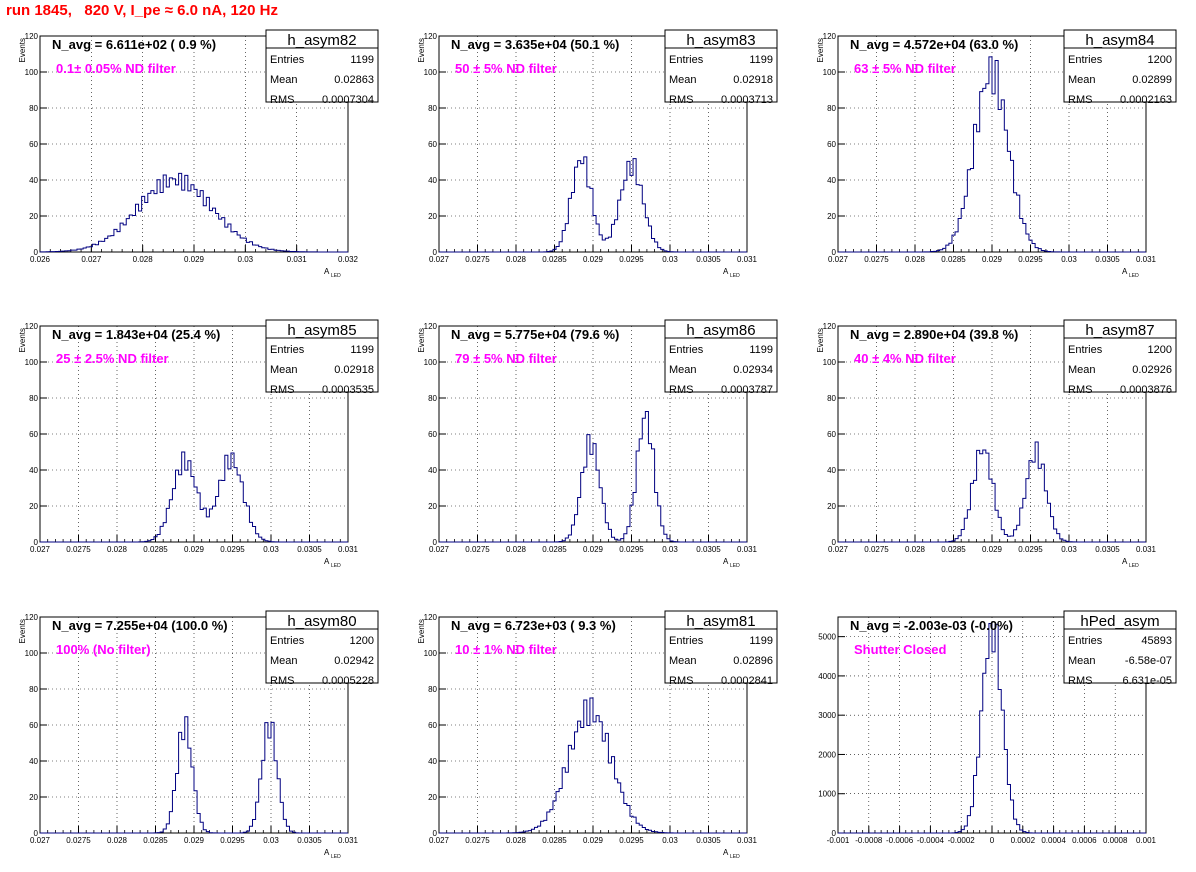 The image size is (1196, 872). What do you see at coordinates (354, 80) in the screenshot?
I see `stats-value-mean: 0.02863` at bounding box center [354, 80].